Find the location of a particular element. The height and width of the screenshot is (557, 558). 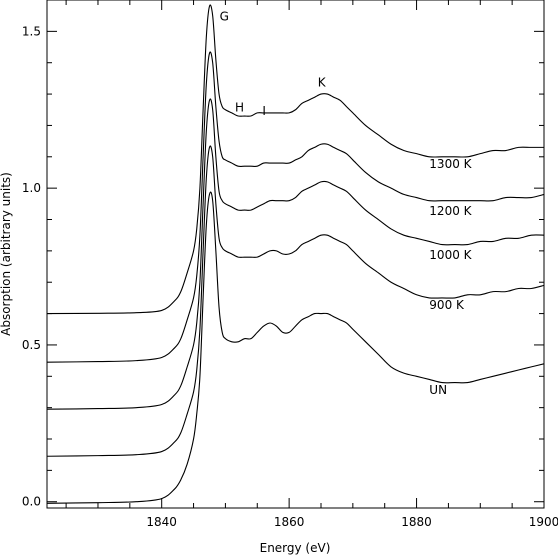

series-label: 1300 K is located at coordinates (450, 164).